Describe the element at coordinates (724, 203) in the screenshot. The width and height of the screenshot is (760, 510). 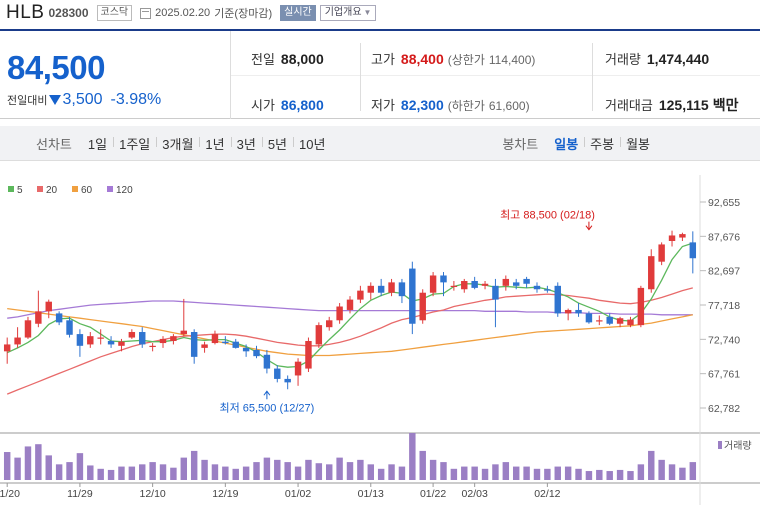
I see `y-tick-label: 92,655` at that location.